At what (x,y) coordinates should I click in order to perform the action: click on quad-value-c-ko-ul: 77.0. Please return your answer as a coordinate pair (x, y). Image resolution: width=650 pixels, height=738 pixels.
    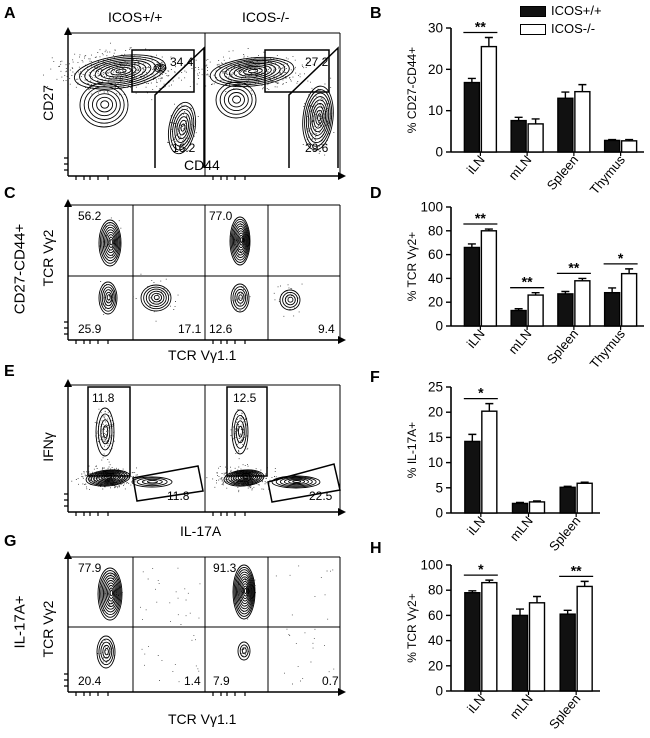
    Looking at the image, I should click on (221, 216).